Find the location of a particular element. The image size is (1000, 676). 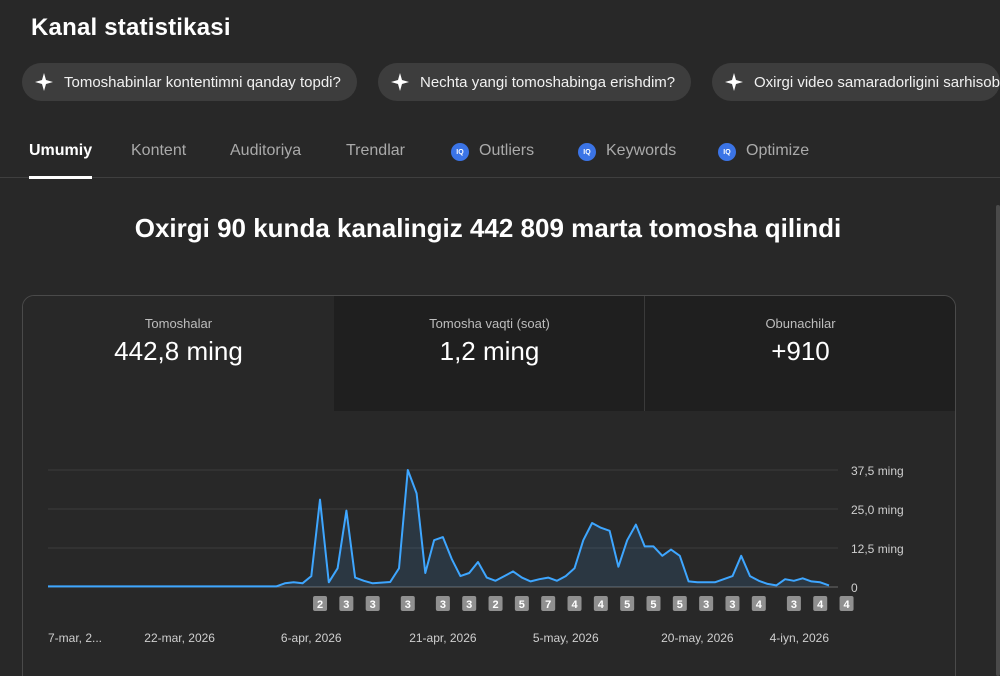

chip-new-viewers: Nechta yangi tomoshabinga erishdim? is located at coordinates (535, 82).